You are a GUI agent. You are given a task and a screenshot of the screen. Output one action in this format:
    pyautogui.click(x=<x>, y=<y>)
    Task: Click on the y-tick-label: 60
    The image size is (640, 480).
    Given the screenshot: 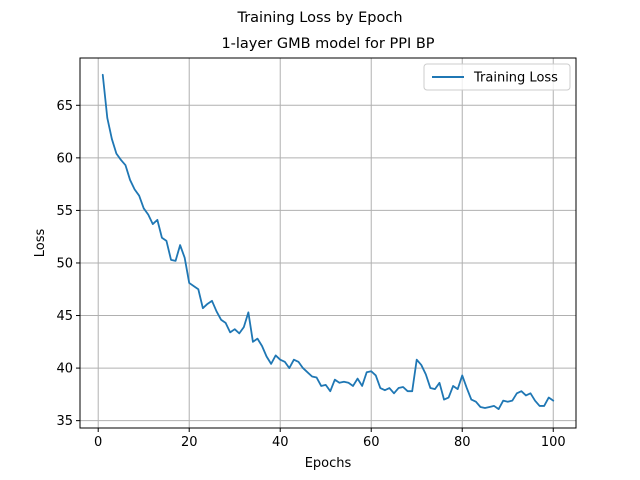 What is the action you would take?
    pyautogui.click(x=64, y=158)
    